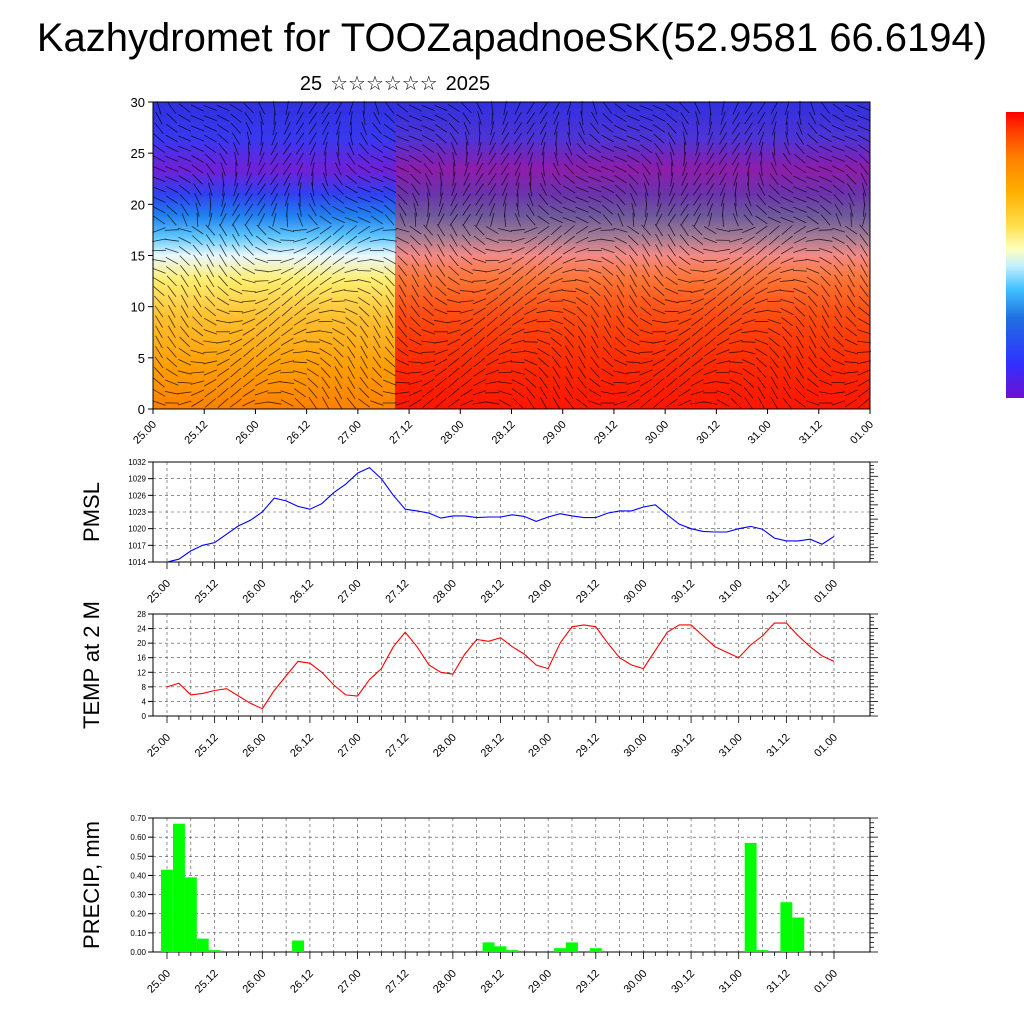 This screenshot has height=1024, width=1024. I want to click on y-tick-label: 0.20, so click(138, 914).